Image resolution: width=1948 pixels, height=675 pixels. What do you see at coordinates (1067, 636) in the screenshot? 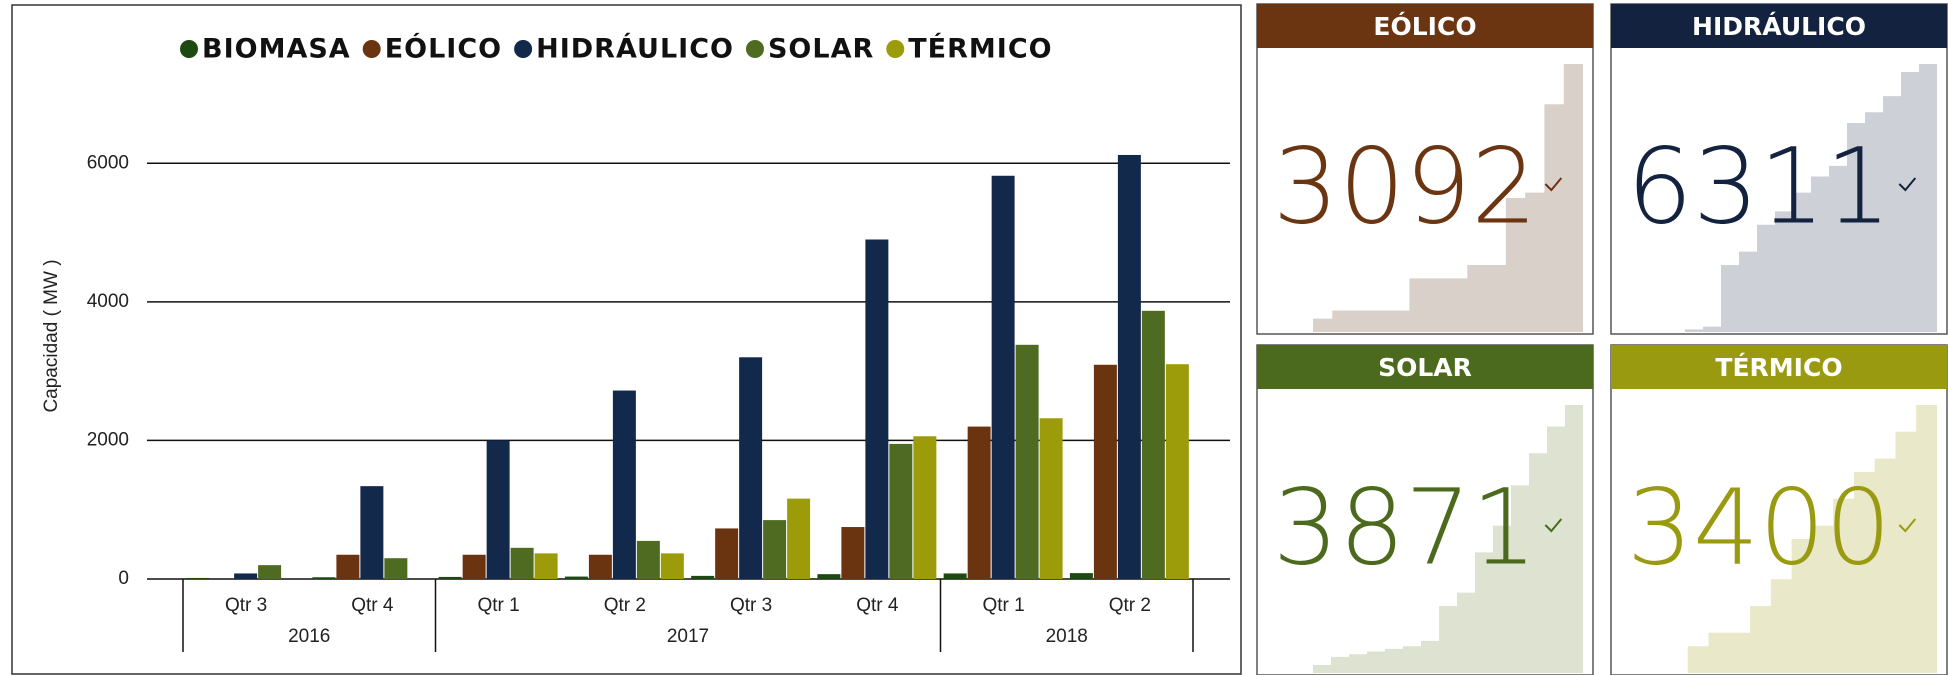
I see `x-group-label: 2018` at bounding box center [1067, 636].